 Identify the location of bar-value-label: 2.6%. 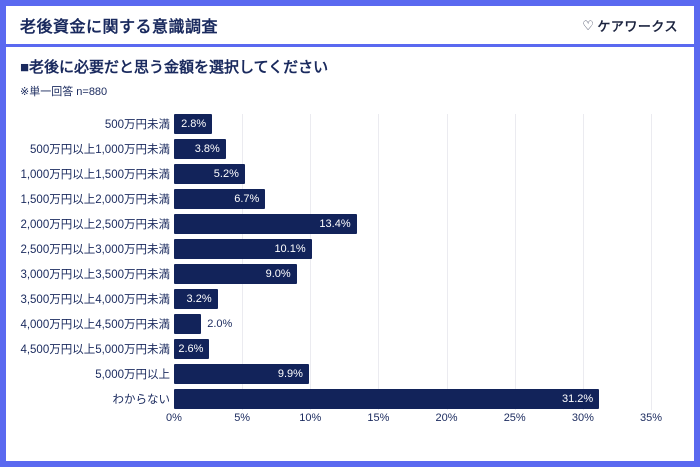
(191, 349).